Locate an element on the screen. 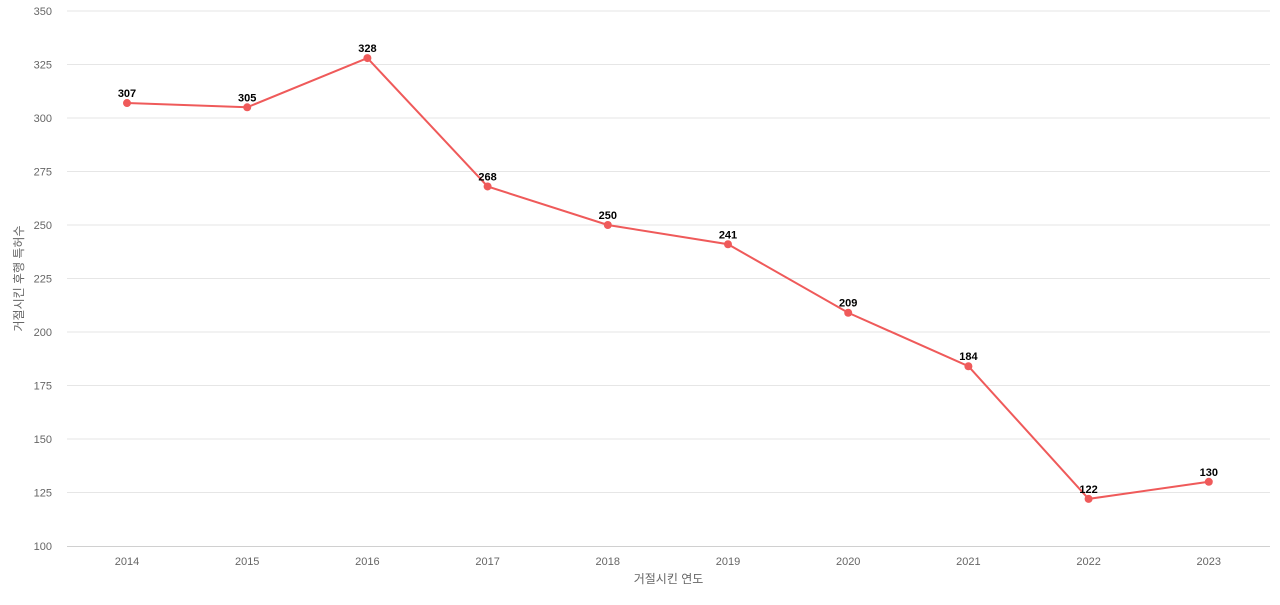 The height and width of the screenshot is (605, 1280). y-tick-label: 100 is located at coordinates (43, 547).